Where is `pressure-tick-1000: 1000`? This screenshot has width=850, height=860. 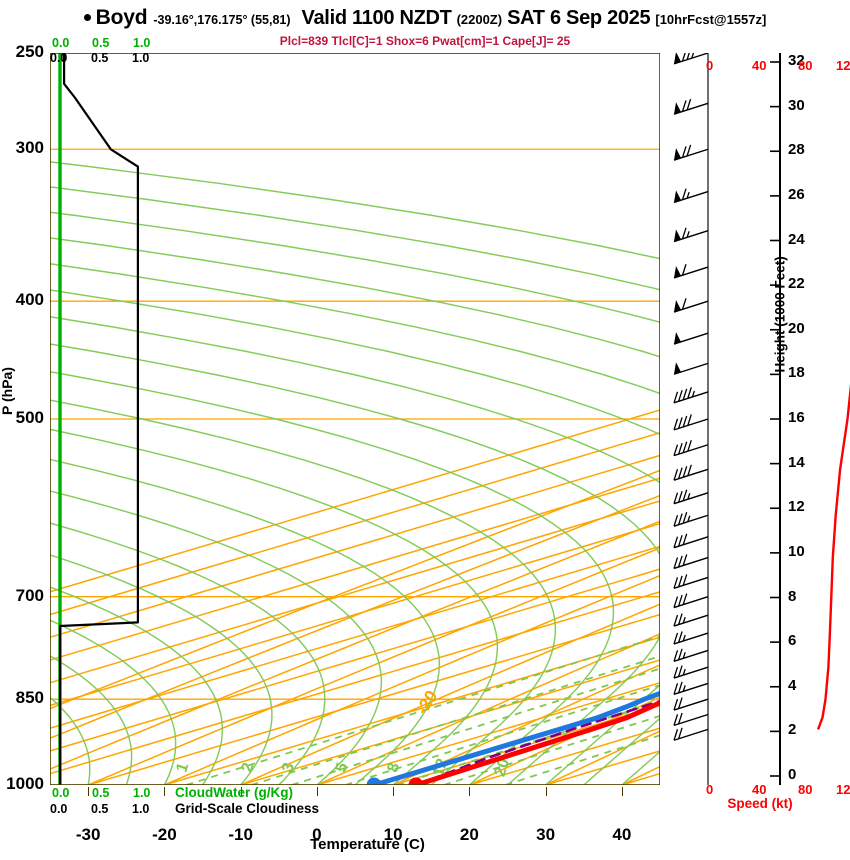
pressure-tick-1000: 1000 is located at coordinates (25, 783).